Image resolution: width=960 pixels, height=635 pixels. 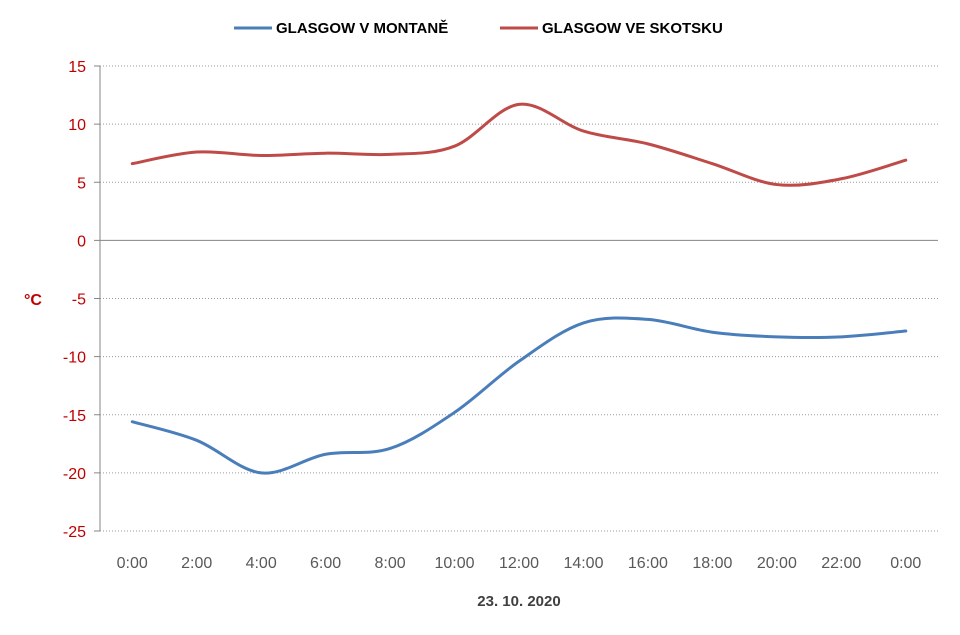 What do you see at coordinates (518, 601) in the screenshot?
I see `x-axis-label: 23. 10. 2020` at bounding box center [518, 601].